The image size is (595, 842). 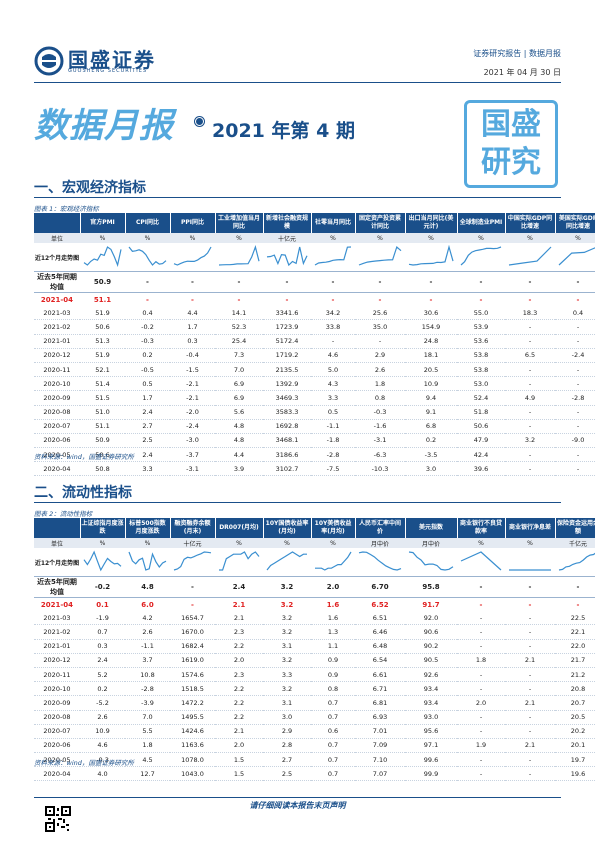 I want to click on table-cell: -6.3, so click(x=380, y=455).